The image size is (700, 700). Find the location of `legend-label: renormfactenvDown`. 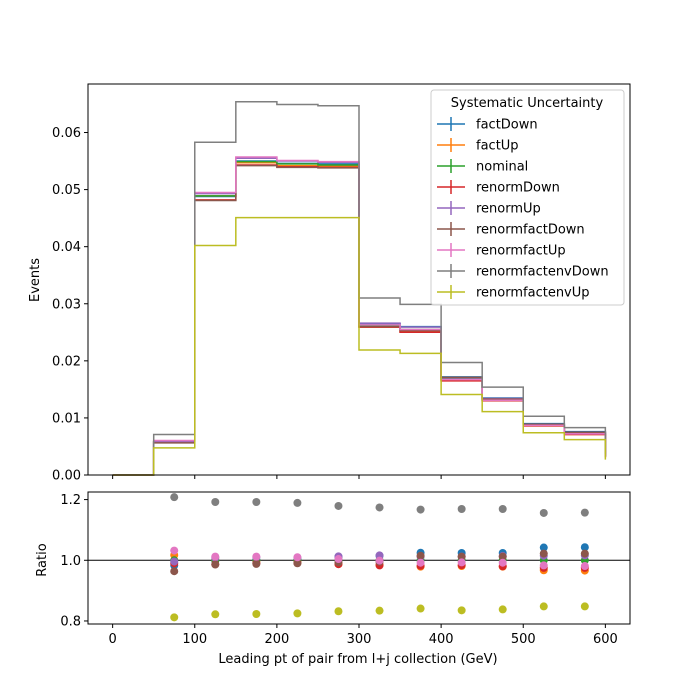

legend-label: renormfactenvDown is located at coordinates (542, 272).